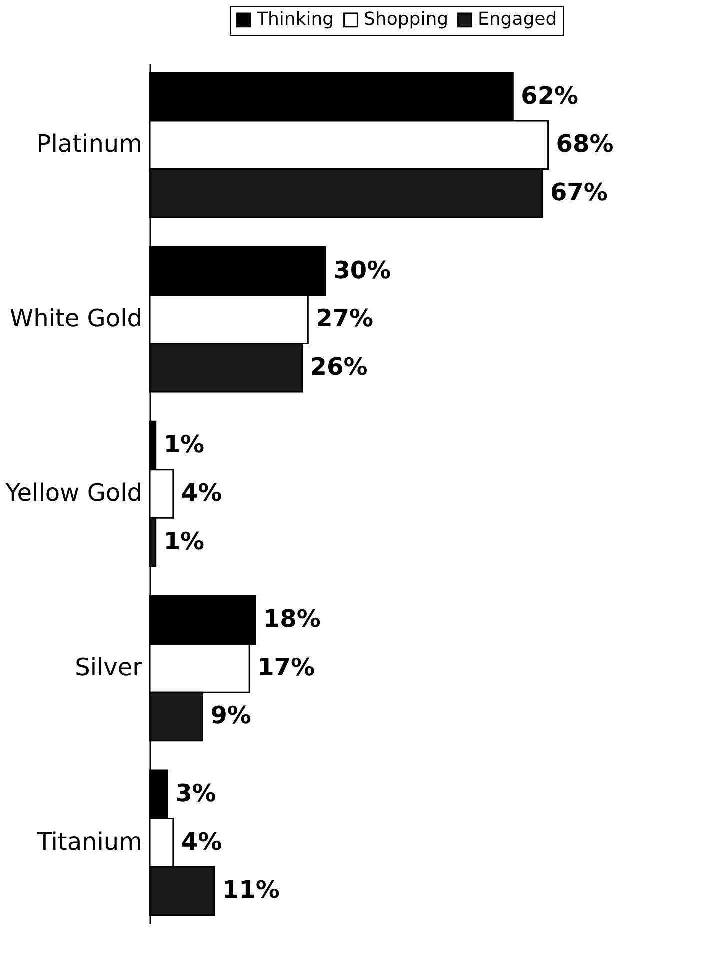 The height and width of the screenshot is (973, 713). Describe the element at coordinates (363, 270) in the screenshot. I see `data-label: 30%` at that location.